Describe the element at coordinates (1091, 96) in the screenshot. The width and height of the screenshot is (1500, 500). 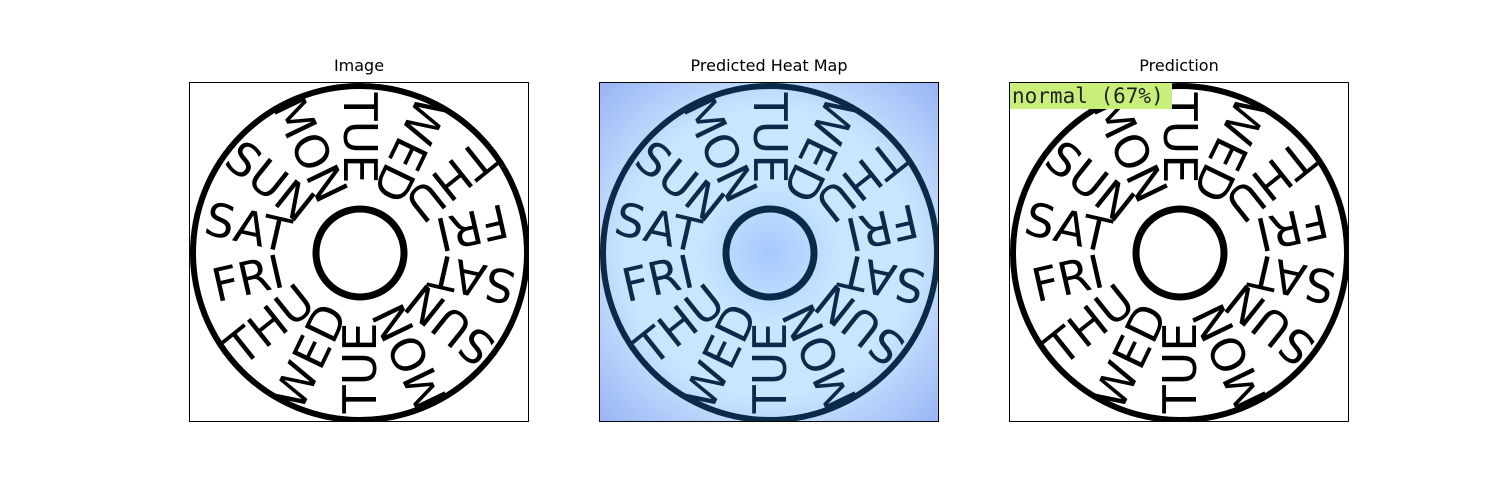
I see `prediction-label: normal (67%)` at that location.